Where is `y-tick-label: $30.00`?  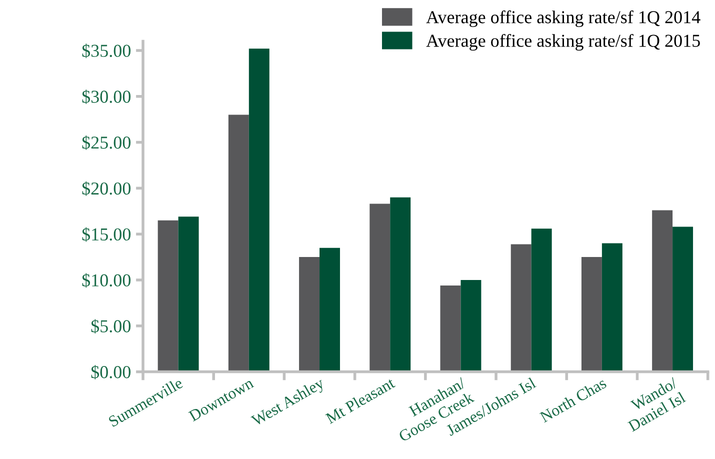
y-tick-label: $30.00 is located at coordinates (106, 97).